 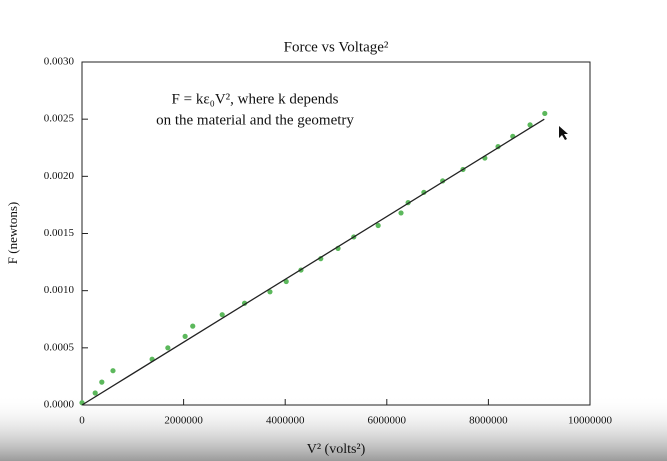 I want to click on y-axis-label: F (newtons), so click(x=12, y=233).